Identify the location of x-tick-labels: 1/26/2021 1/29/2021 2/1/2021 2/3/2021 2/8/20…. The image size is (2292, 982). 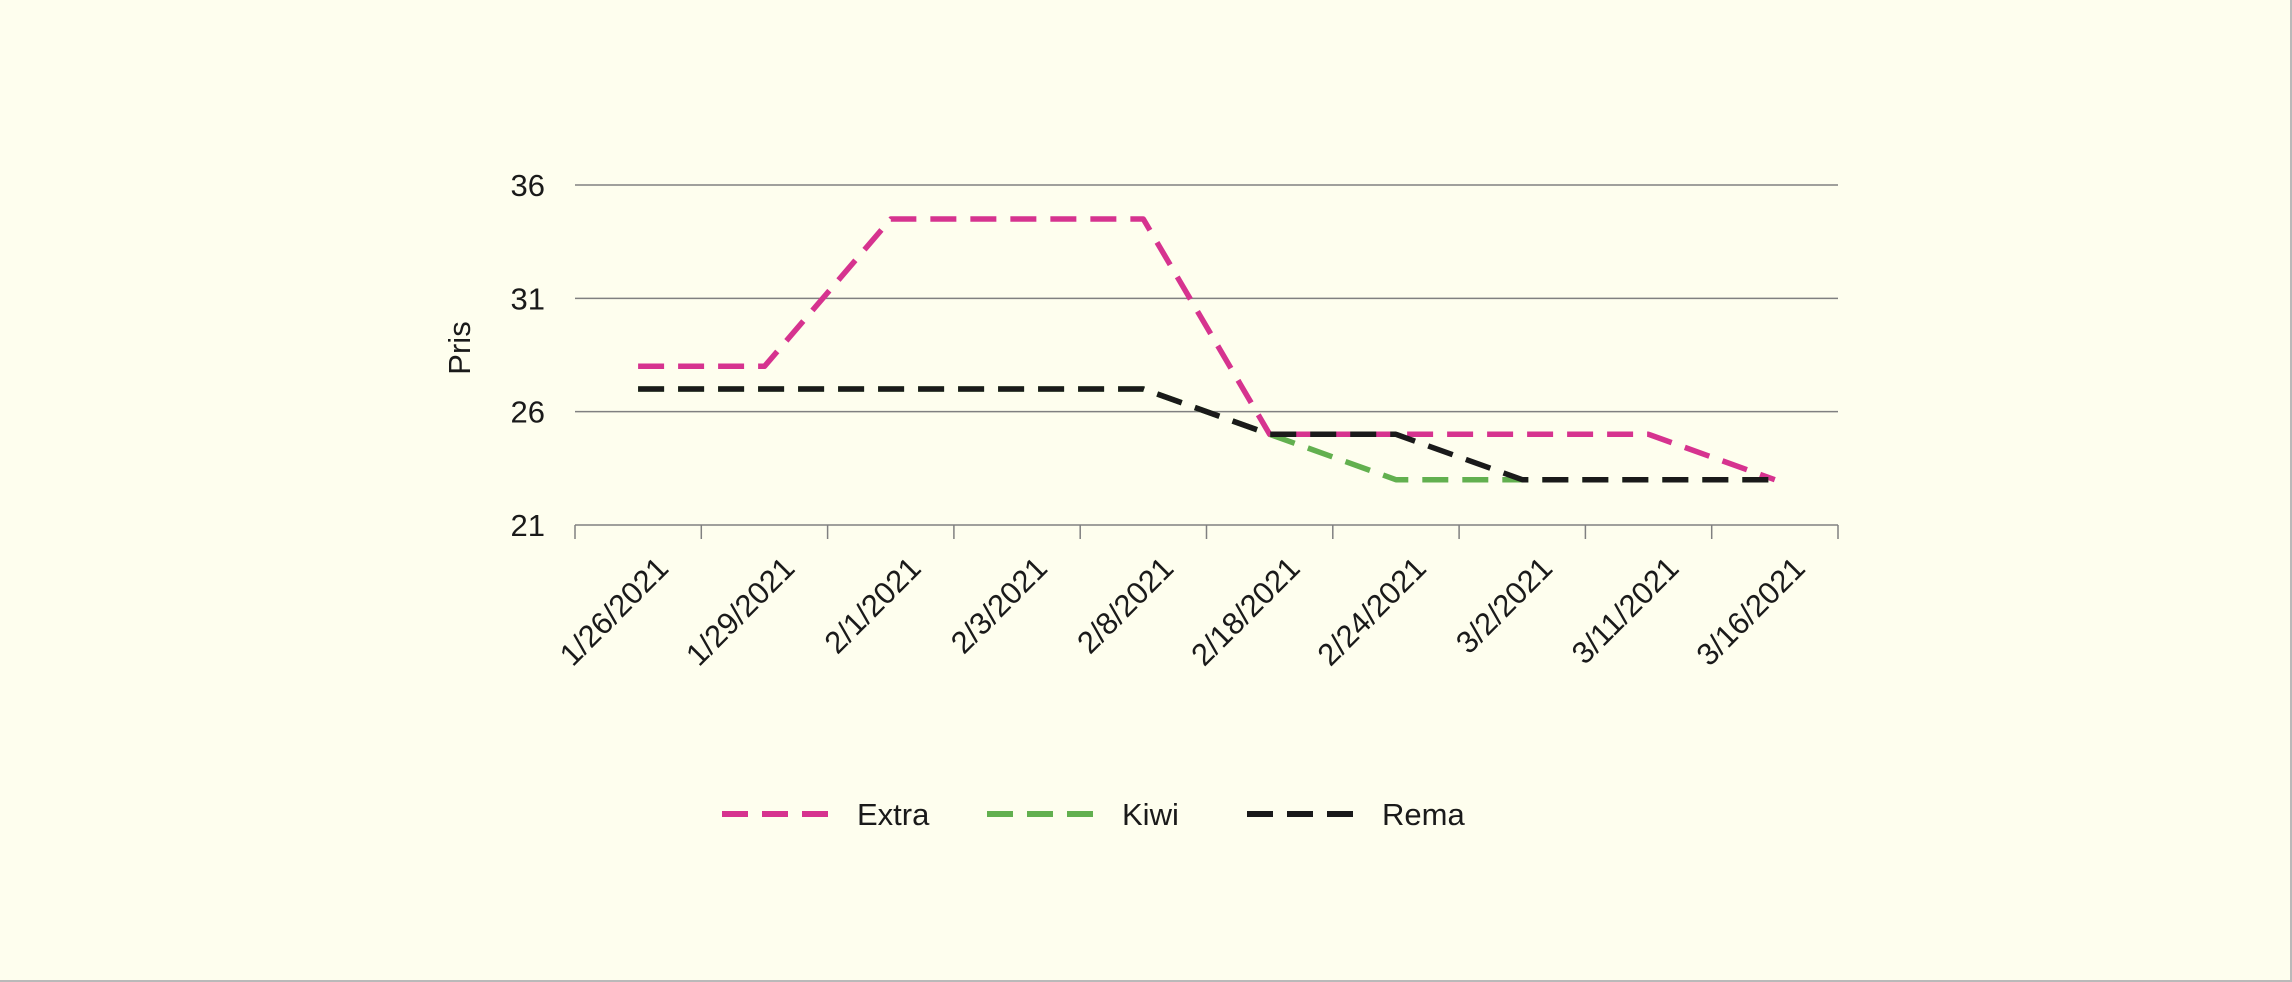
(1182, 611).